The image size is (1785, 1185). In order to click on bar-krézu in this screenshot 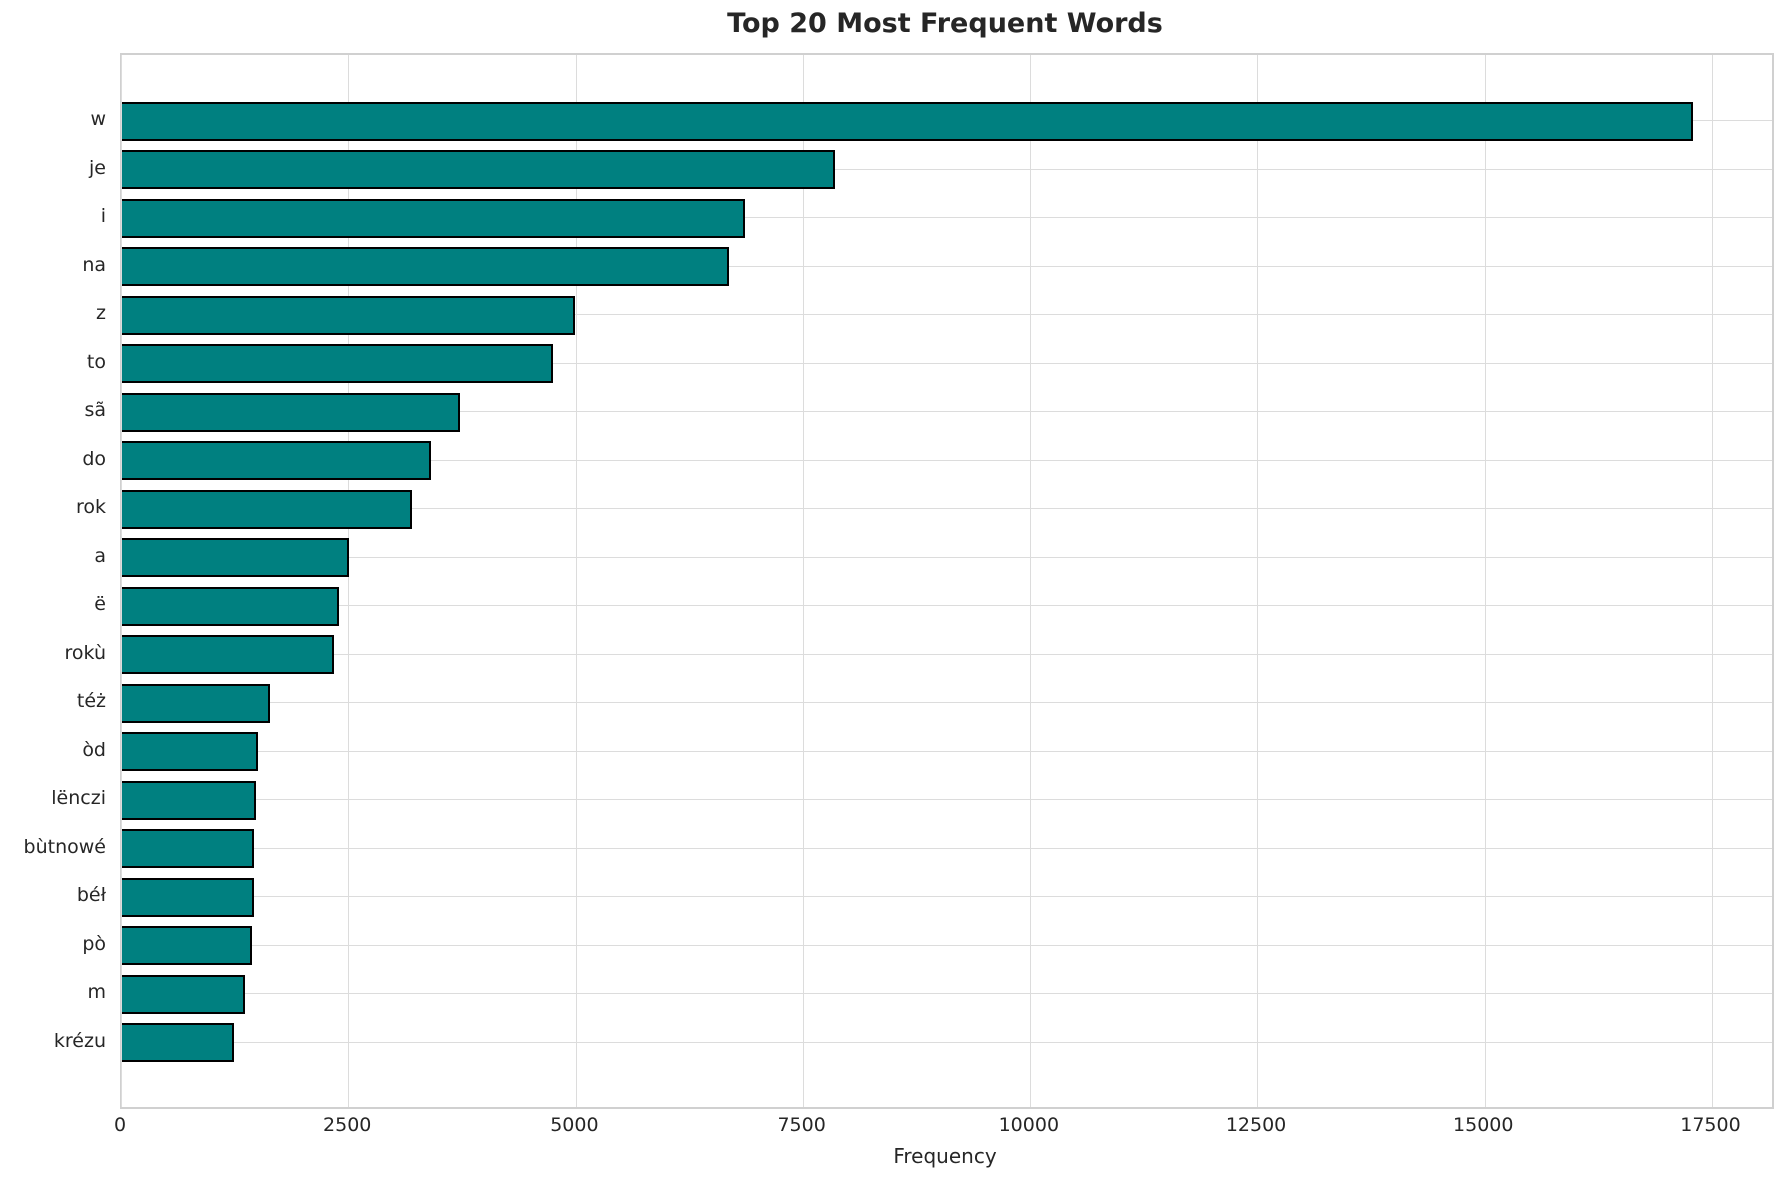, I will do `click(178, 1042)`.